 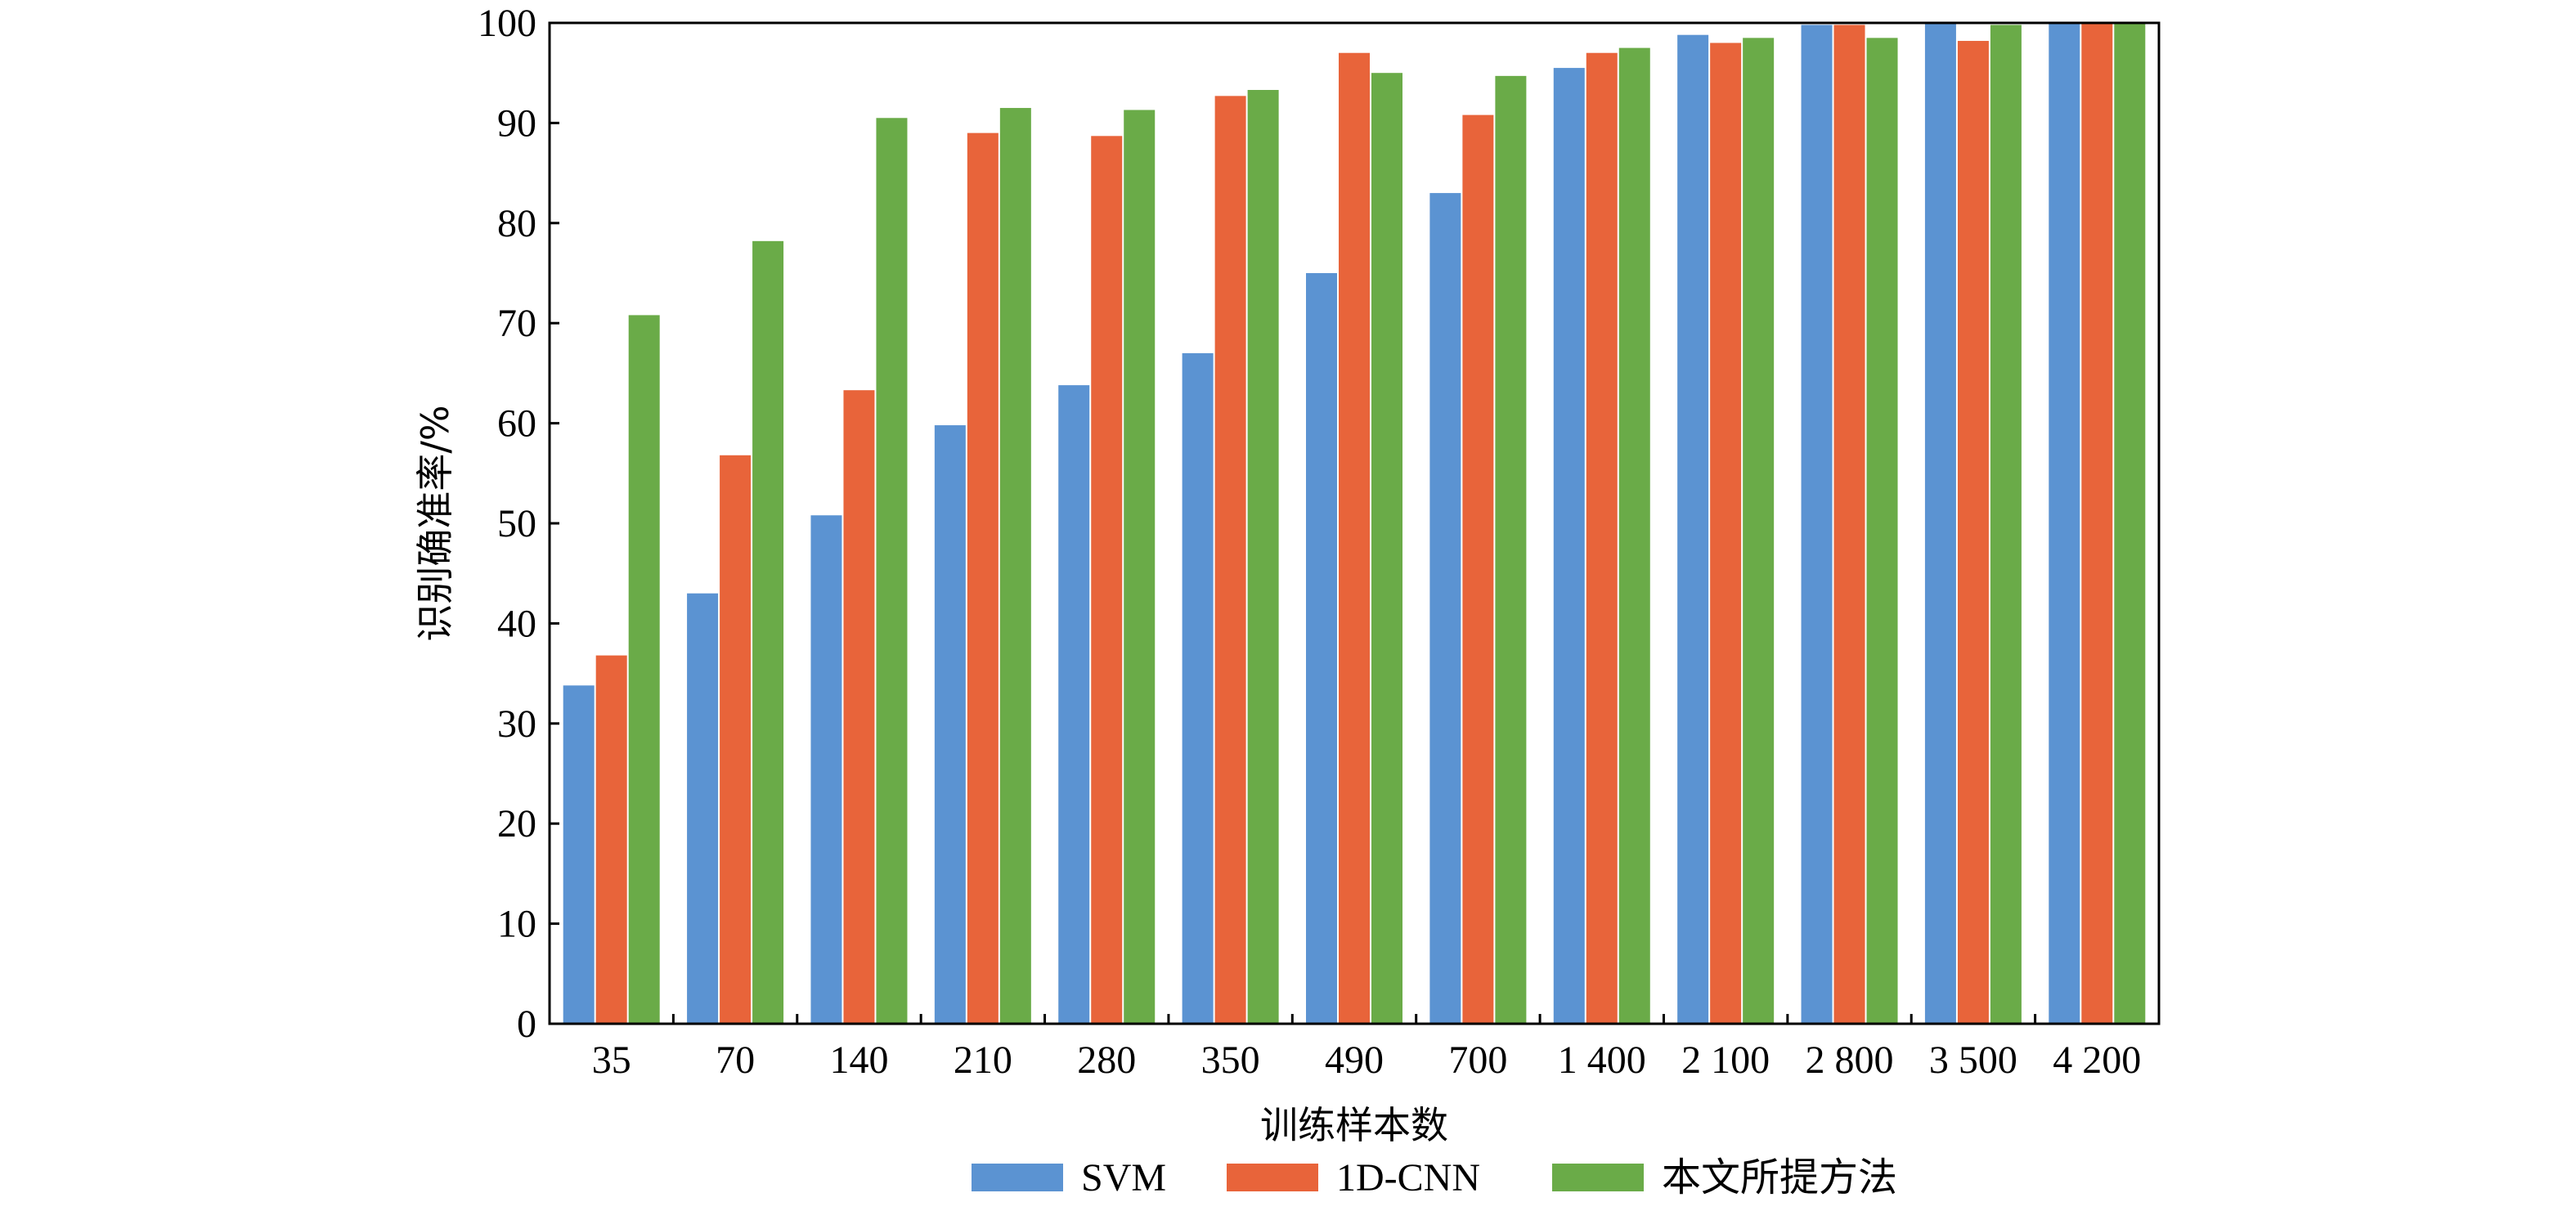 What do you see at coordinates (644, 670) in the screenshot?
I see `bar-本文所提方法-35` at bounding box center [644, 670].